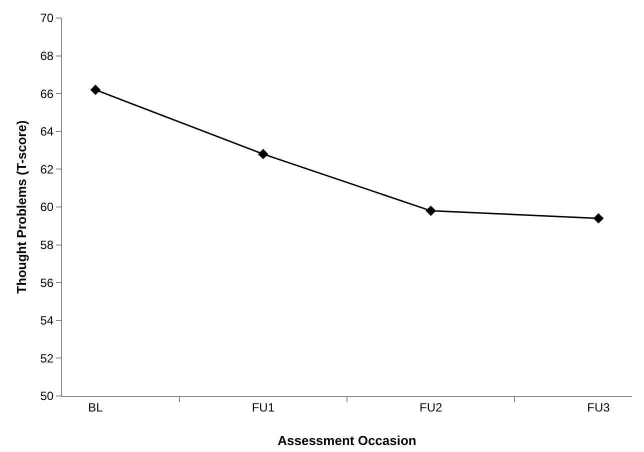 The width and height of the screenshot is (644, 452). Describe the element at coordinates (47, 283) in the screenshot. I see `y-tick-label: 56` at that location.